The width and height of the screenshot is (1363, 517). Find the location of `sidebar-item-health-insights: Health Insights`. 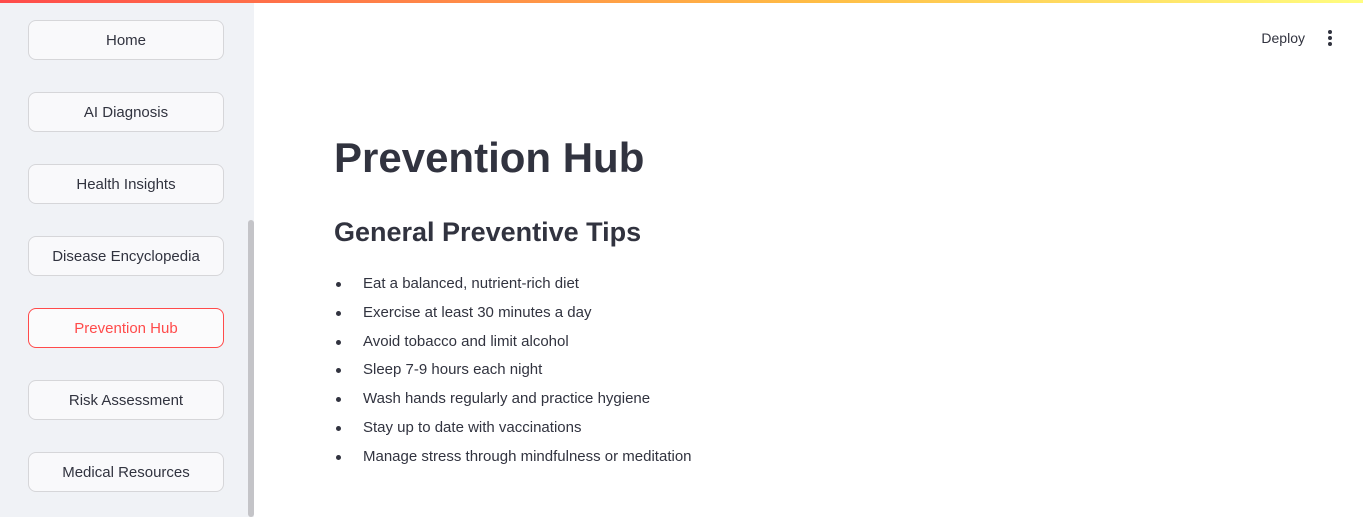

sidebar-item-health-insights: Health Insights is located at coordinates (126, 184).